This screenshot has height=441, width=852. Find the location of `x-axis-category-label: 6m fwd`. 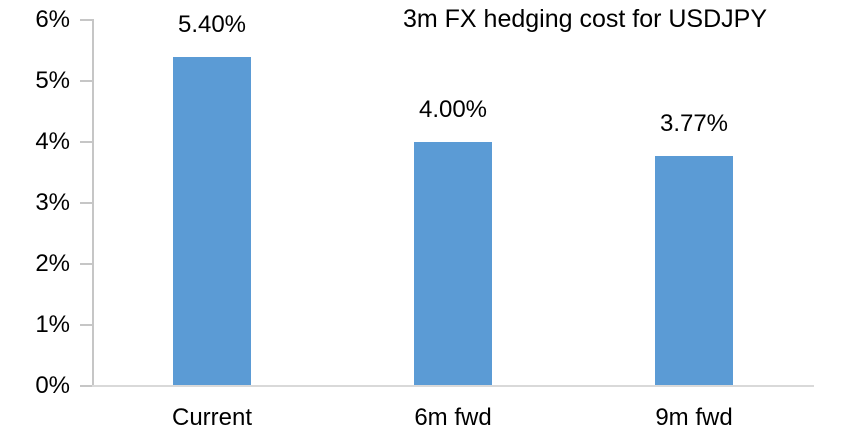

x-axis-category-label: 6m fwd is located at coordinates (453, 417).